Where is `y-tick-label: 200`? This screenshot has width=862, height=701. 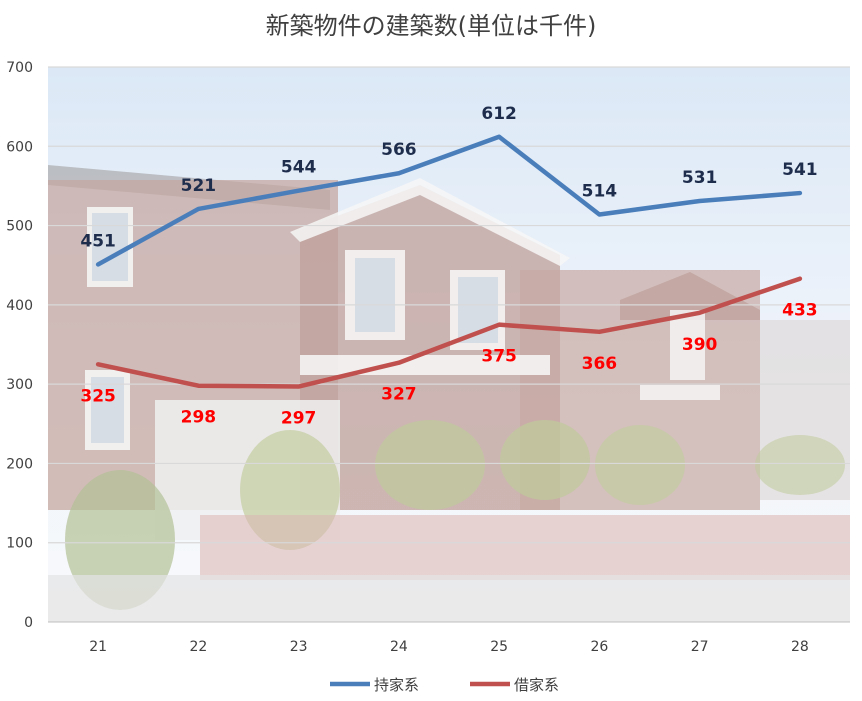
y-tick-label: 200 is located at coordinates (19, 464).